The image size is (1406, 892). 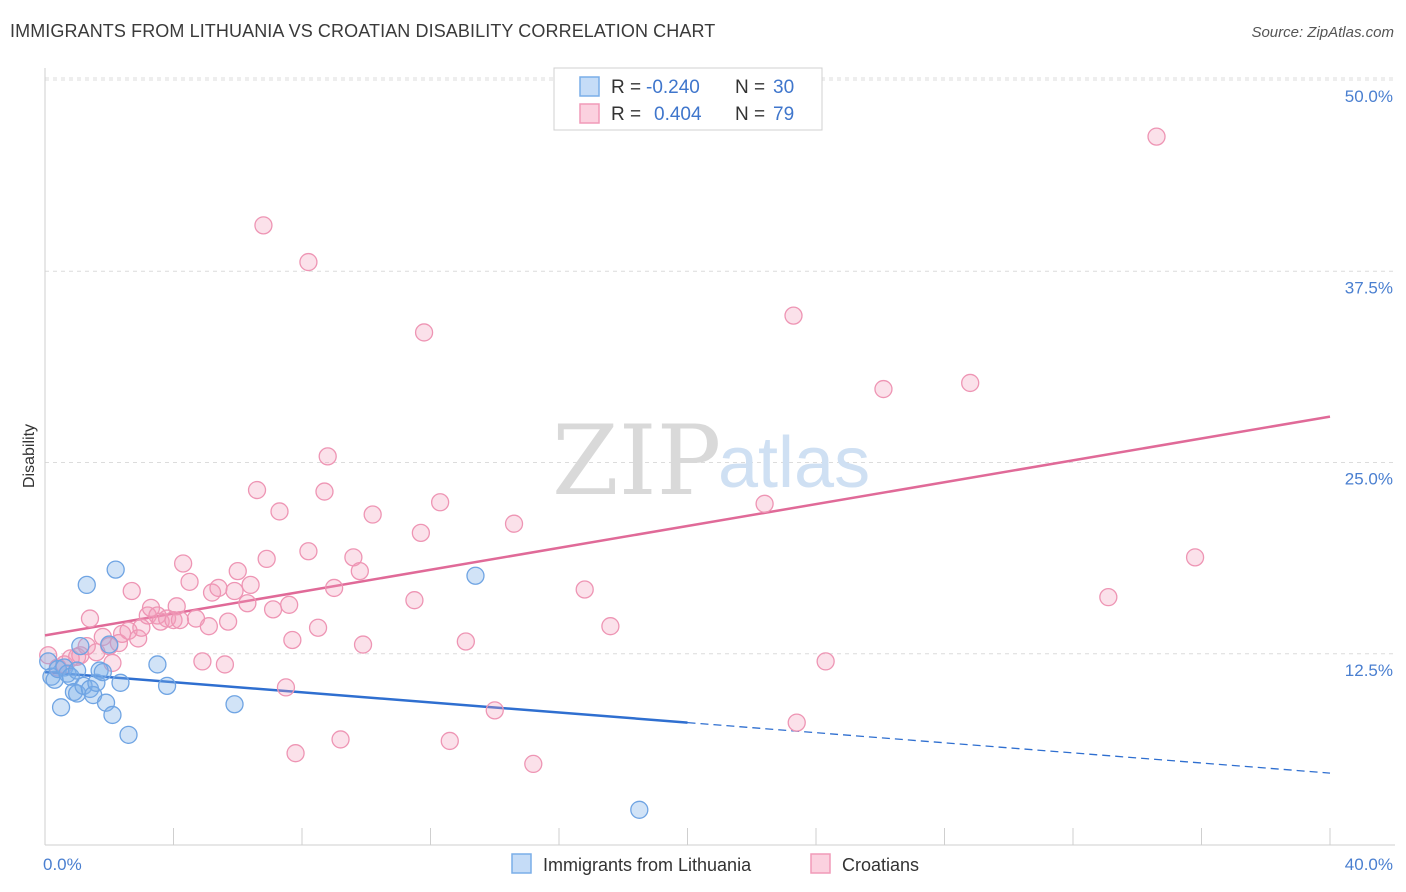 I want to click on lithuania-trend-line, so click(x=366, y=697).